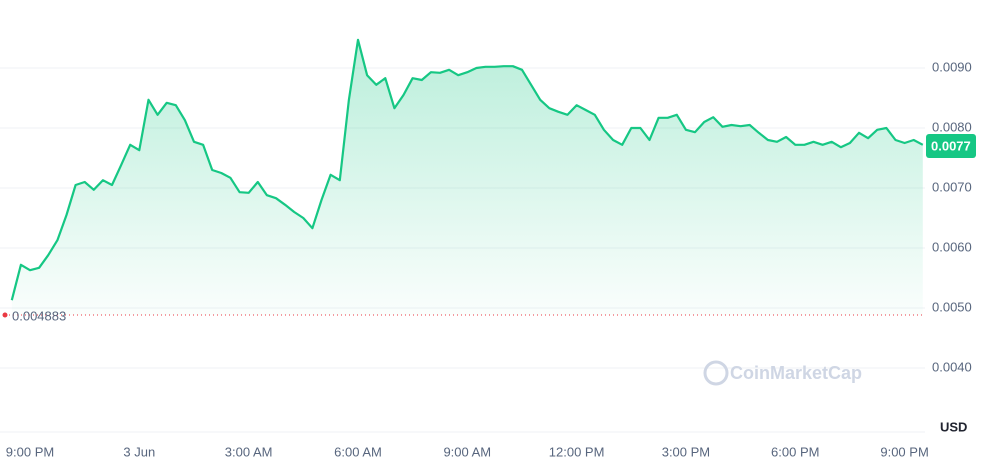 The width and height of the screenshot is (990, 470). Describe the element at coordinates (5, 315) in the screenshot. I see `open-price-dot` at that location.